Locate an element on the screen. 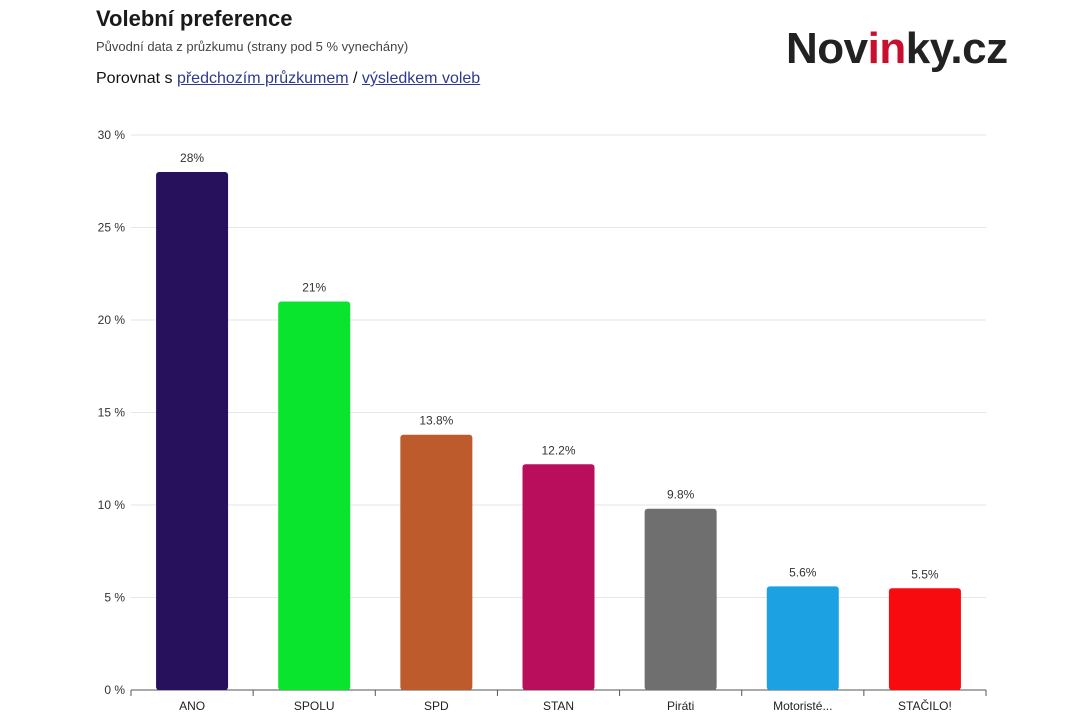 The image size is (1080, 720). logo-text-2: ky.cz is located at coordinates (956, 48).